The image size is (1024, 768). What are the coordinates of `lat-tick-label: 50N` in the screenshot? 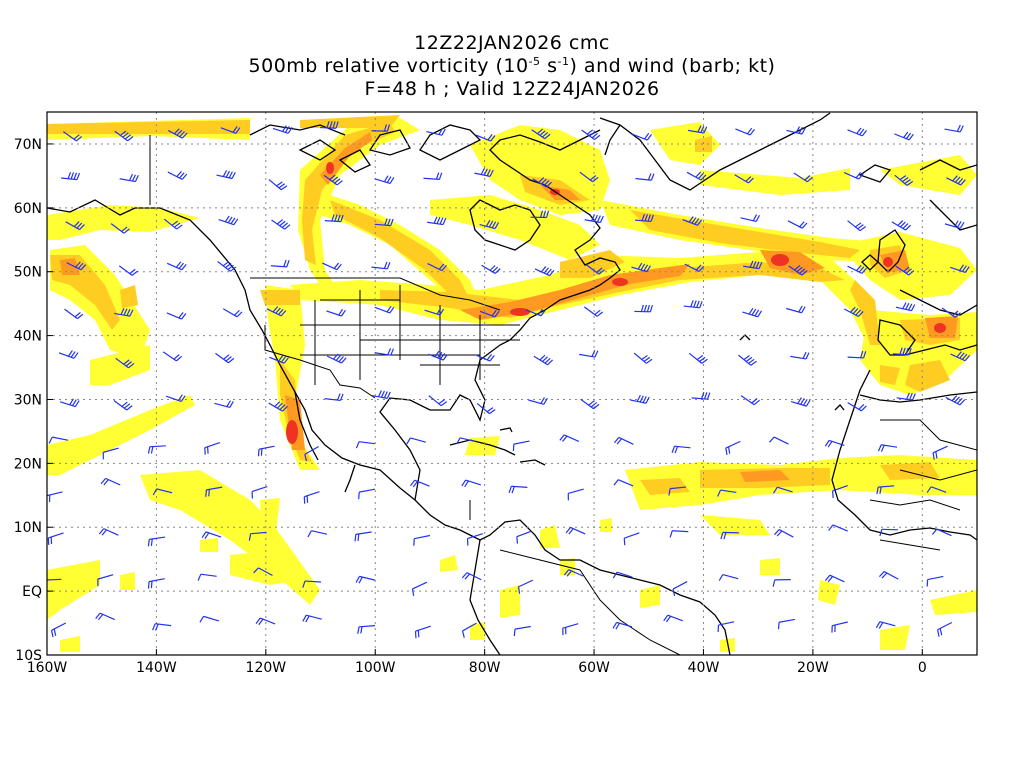 It's located at (28, 273).